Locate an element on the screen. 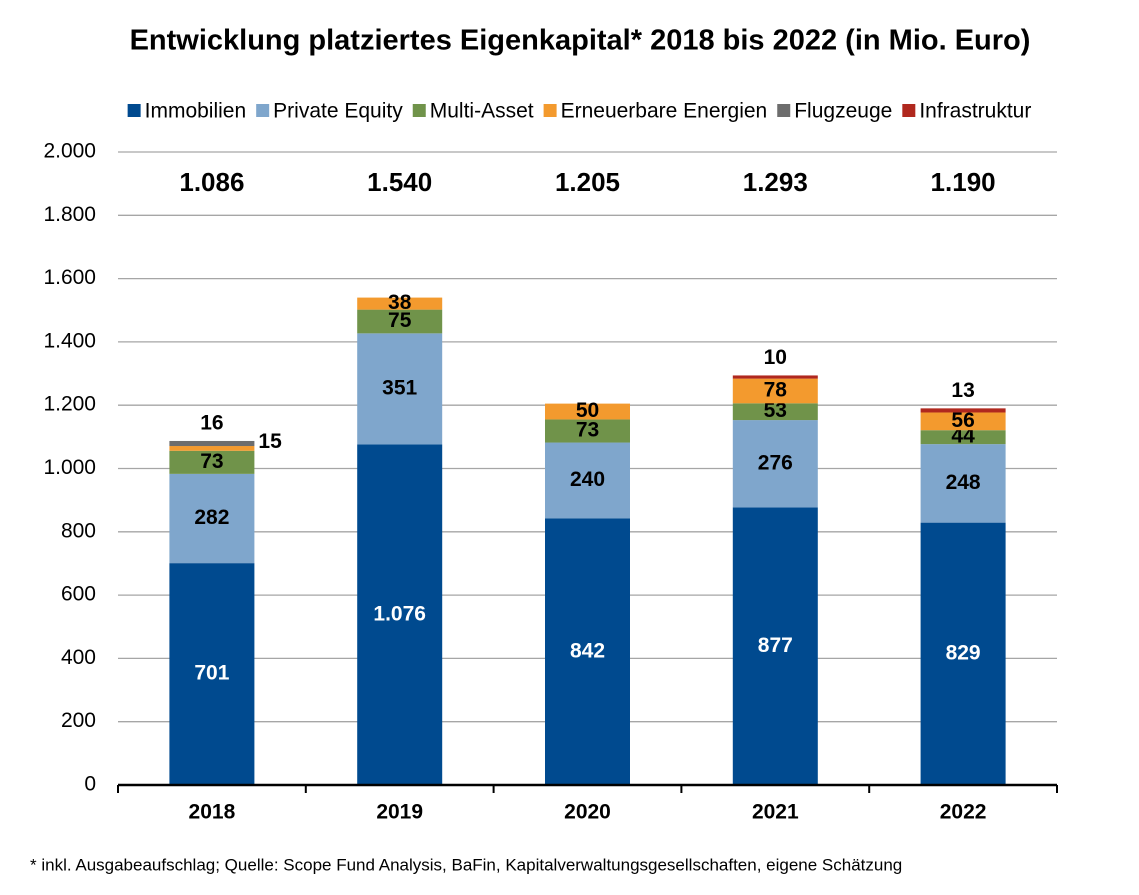  data-label: 282 is located at coordinates (211, 517).